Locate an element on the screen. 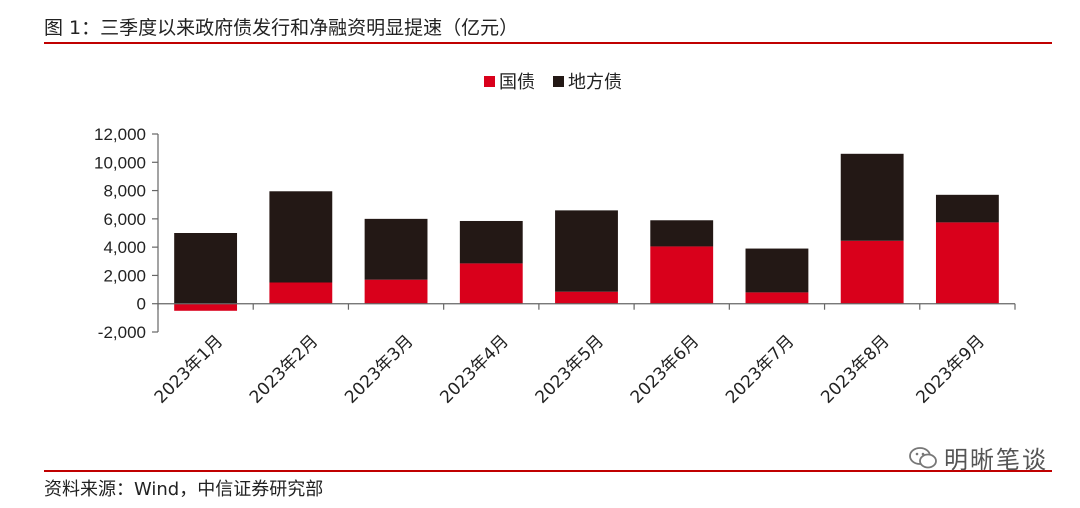  legend-label: 国债 is located at coordinates (517, 82).